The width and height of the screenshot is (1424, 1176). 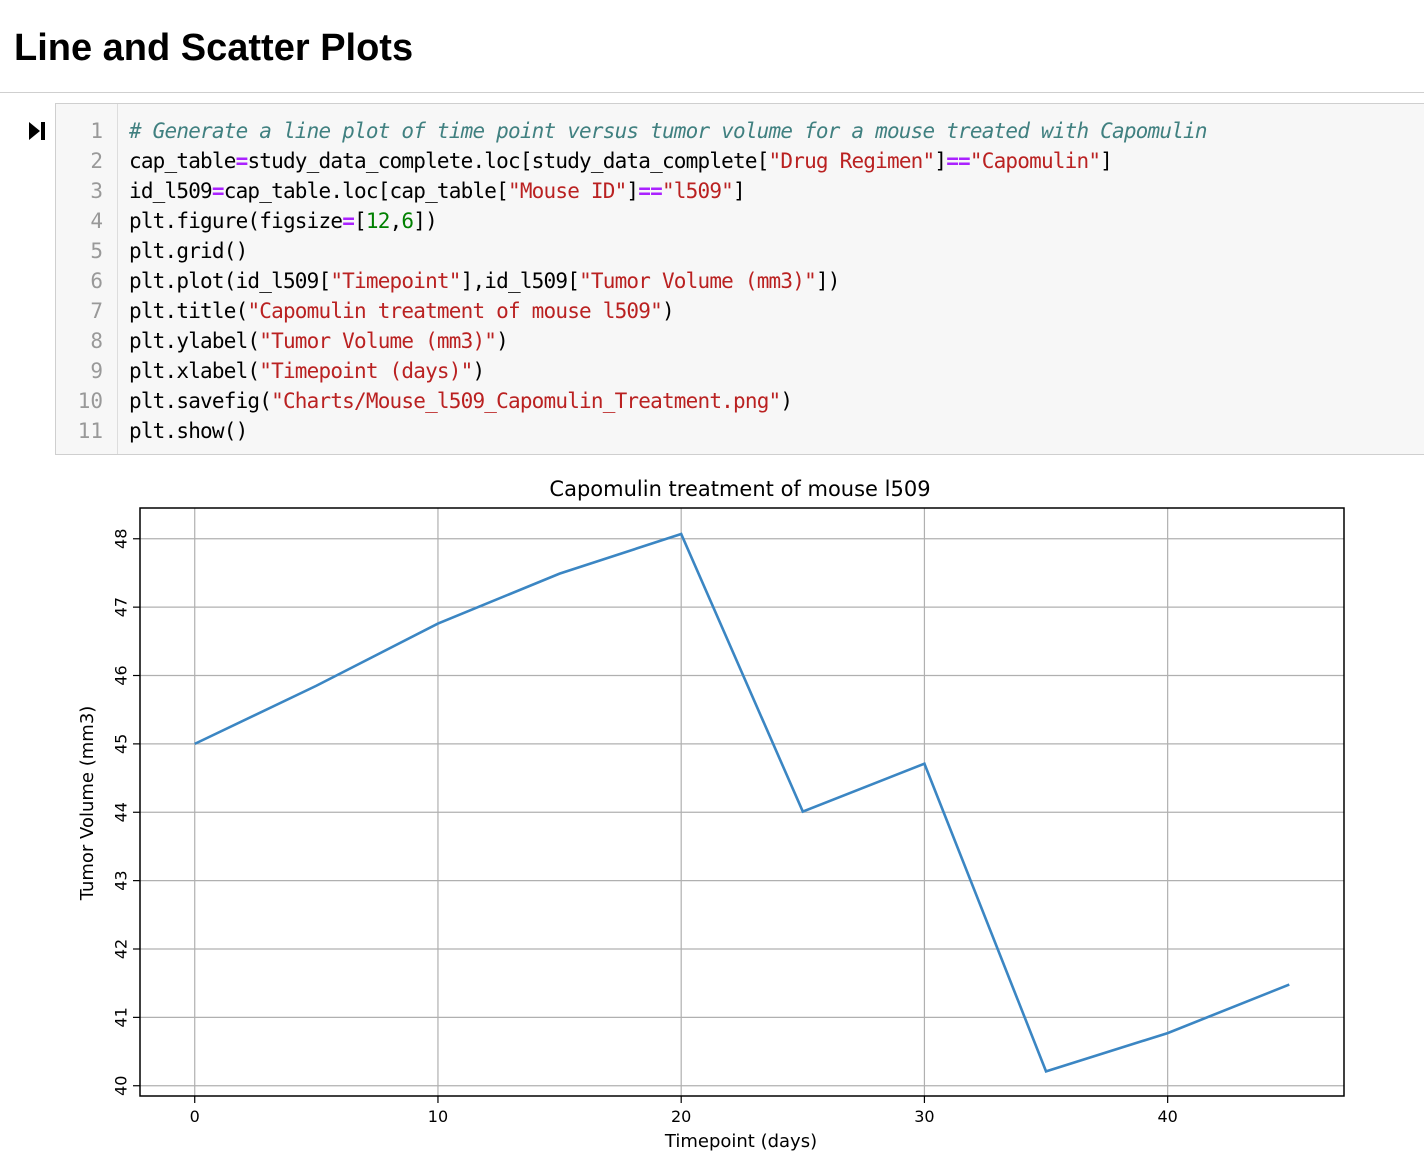 What do you see at coordinates (236, 221) in the screenshot?
I see `code-token: plt.figure(figsize` at bounding box center [236, 221].